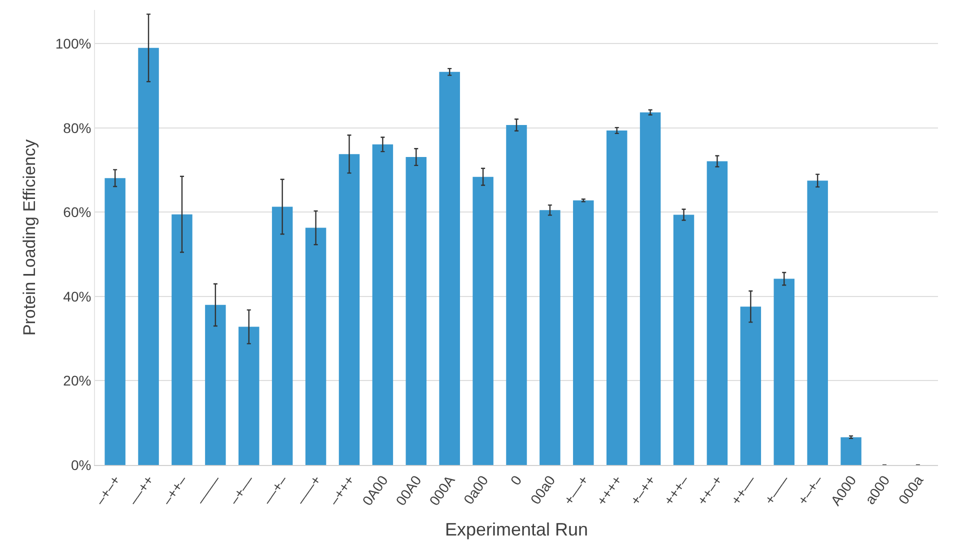 Image resolution: width=958 pixels, height=545 pixels. I want to click on y-tick-label: 60%, so click(77, 212).